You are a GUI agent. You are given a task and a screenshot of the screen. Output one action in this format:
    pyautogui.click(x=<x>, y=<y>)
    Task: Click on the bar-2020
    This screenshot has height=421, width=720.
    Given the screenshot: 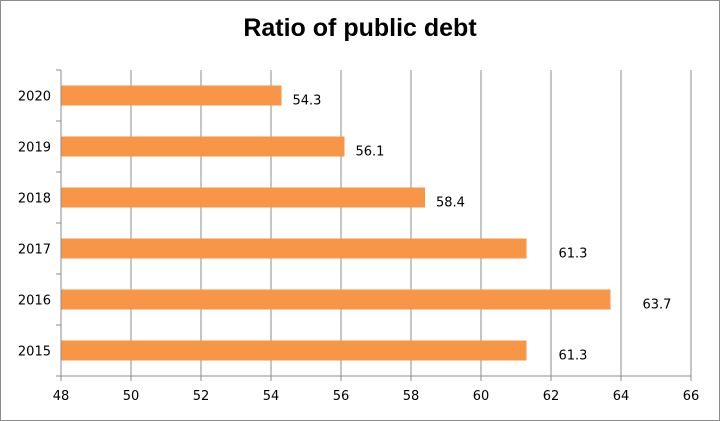 What is the action you would take?
    pyautogui.click(x=171, y=95)
    